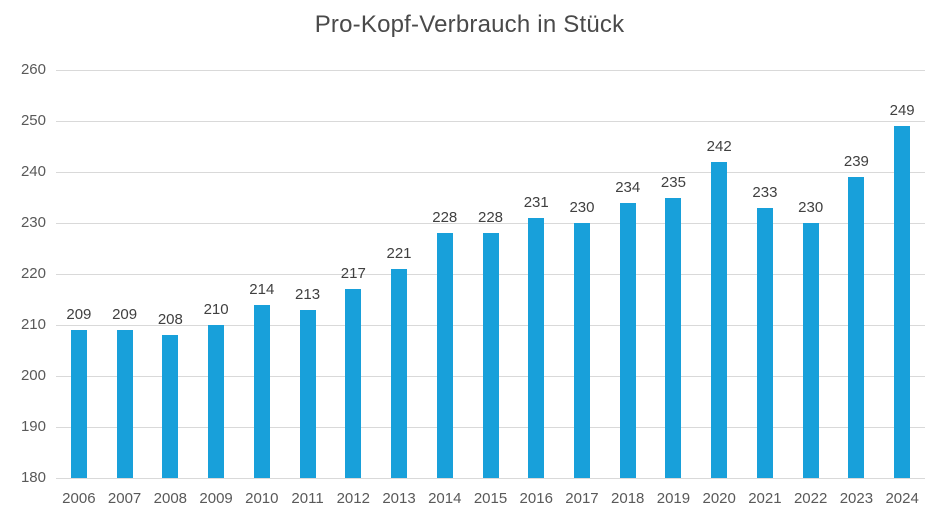  What do you see at coordinates (582, 498) in the screenshot?
I see `x-axis-tick-label: 2017` at bounding box center [582, 498].